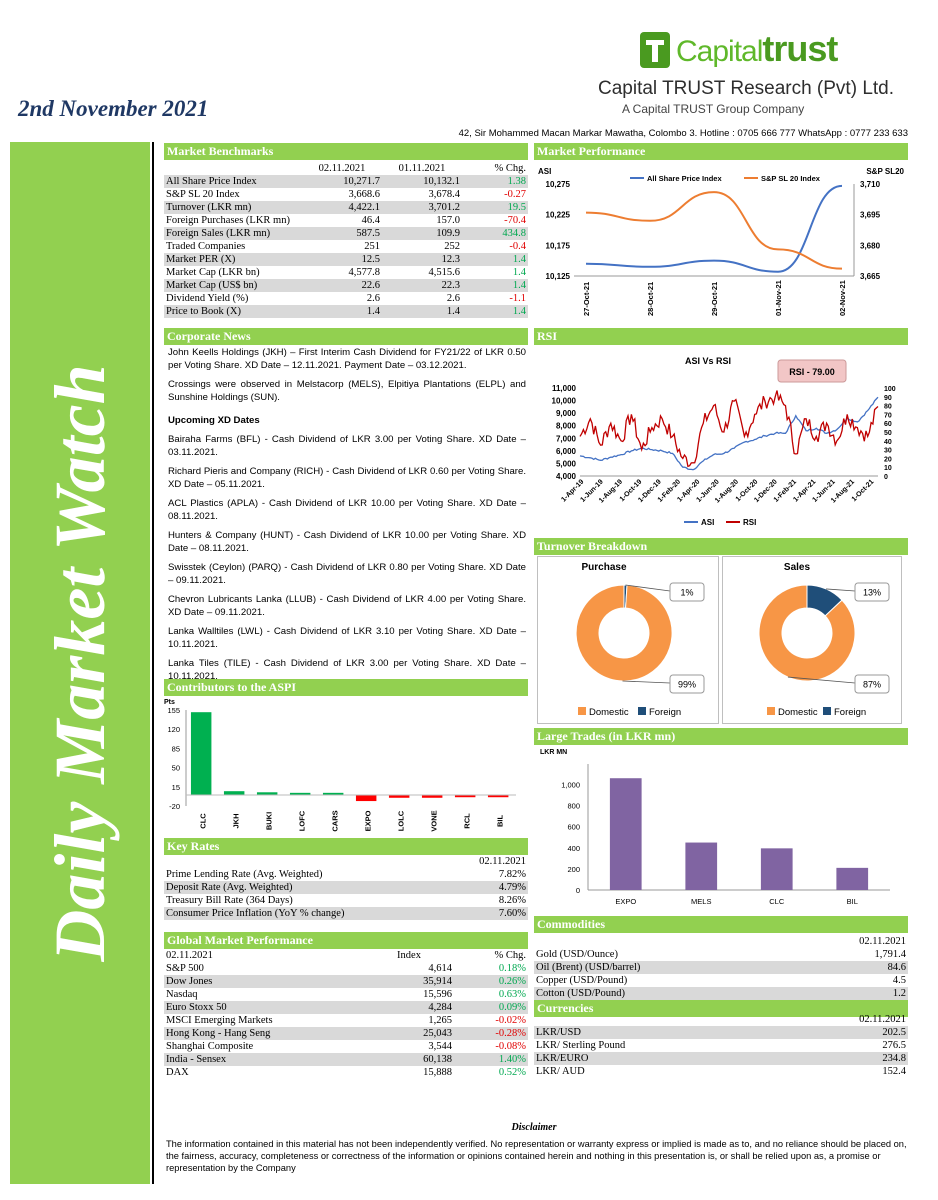 The height and width of the screenshot is (1200, 938). Describe the element at coordinates (866, 1058) in the screenshot. I see `exchange-rate: 234.8` at that location.